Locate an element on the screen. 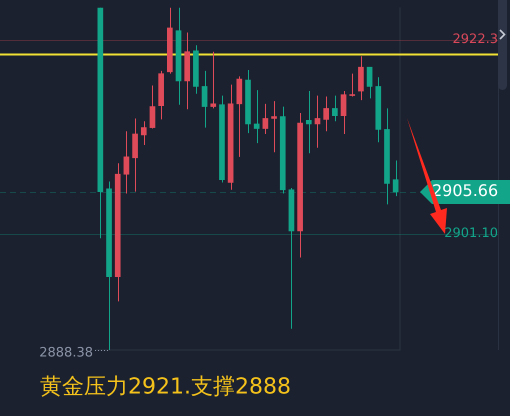 This screenshot has height=416, width=510. text: 2888.38 is located at coordinates (66, 352).